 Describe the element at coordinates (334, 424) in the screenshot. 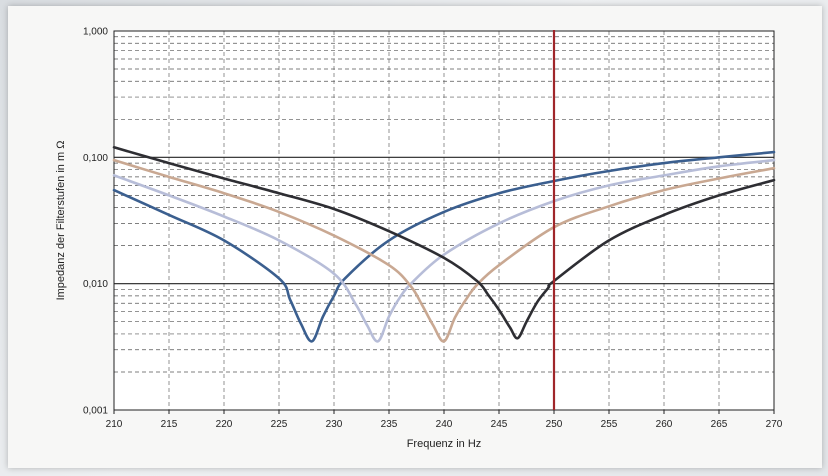

I see `x-tick-label: 230` at that location.